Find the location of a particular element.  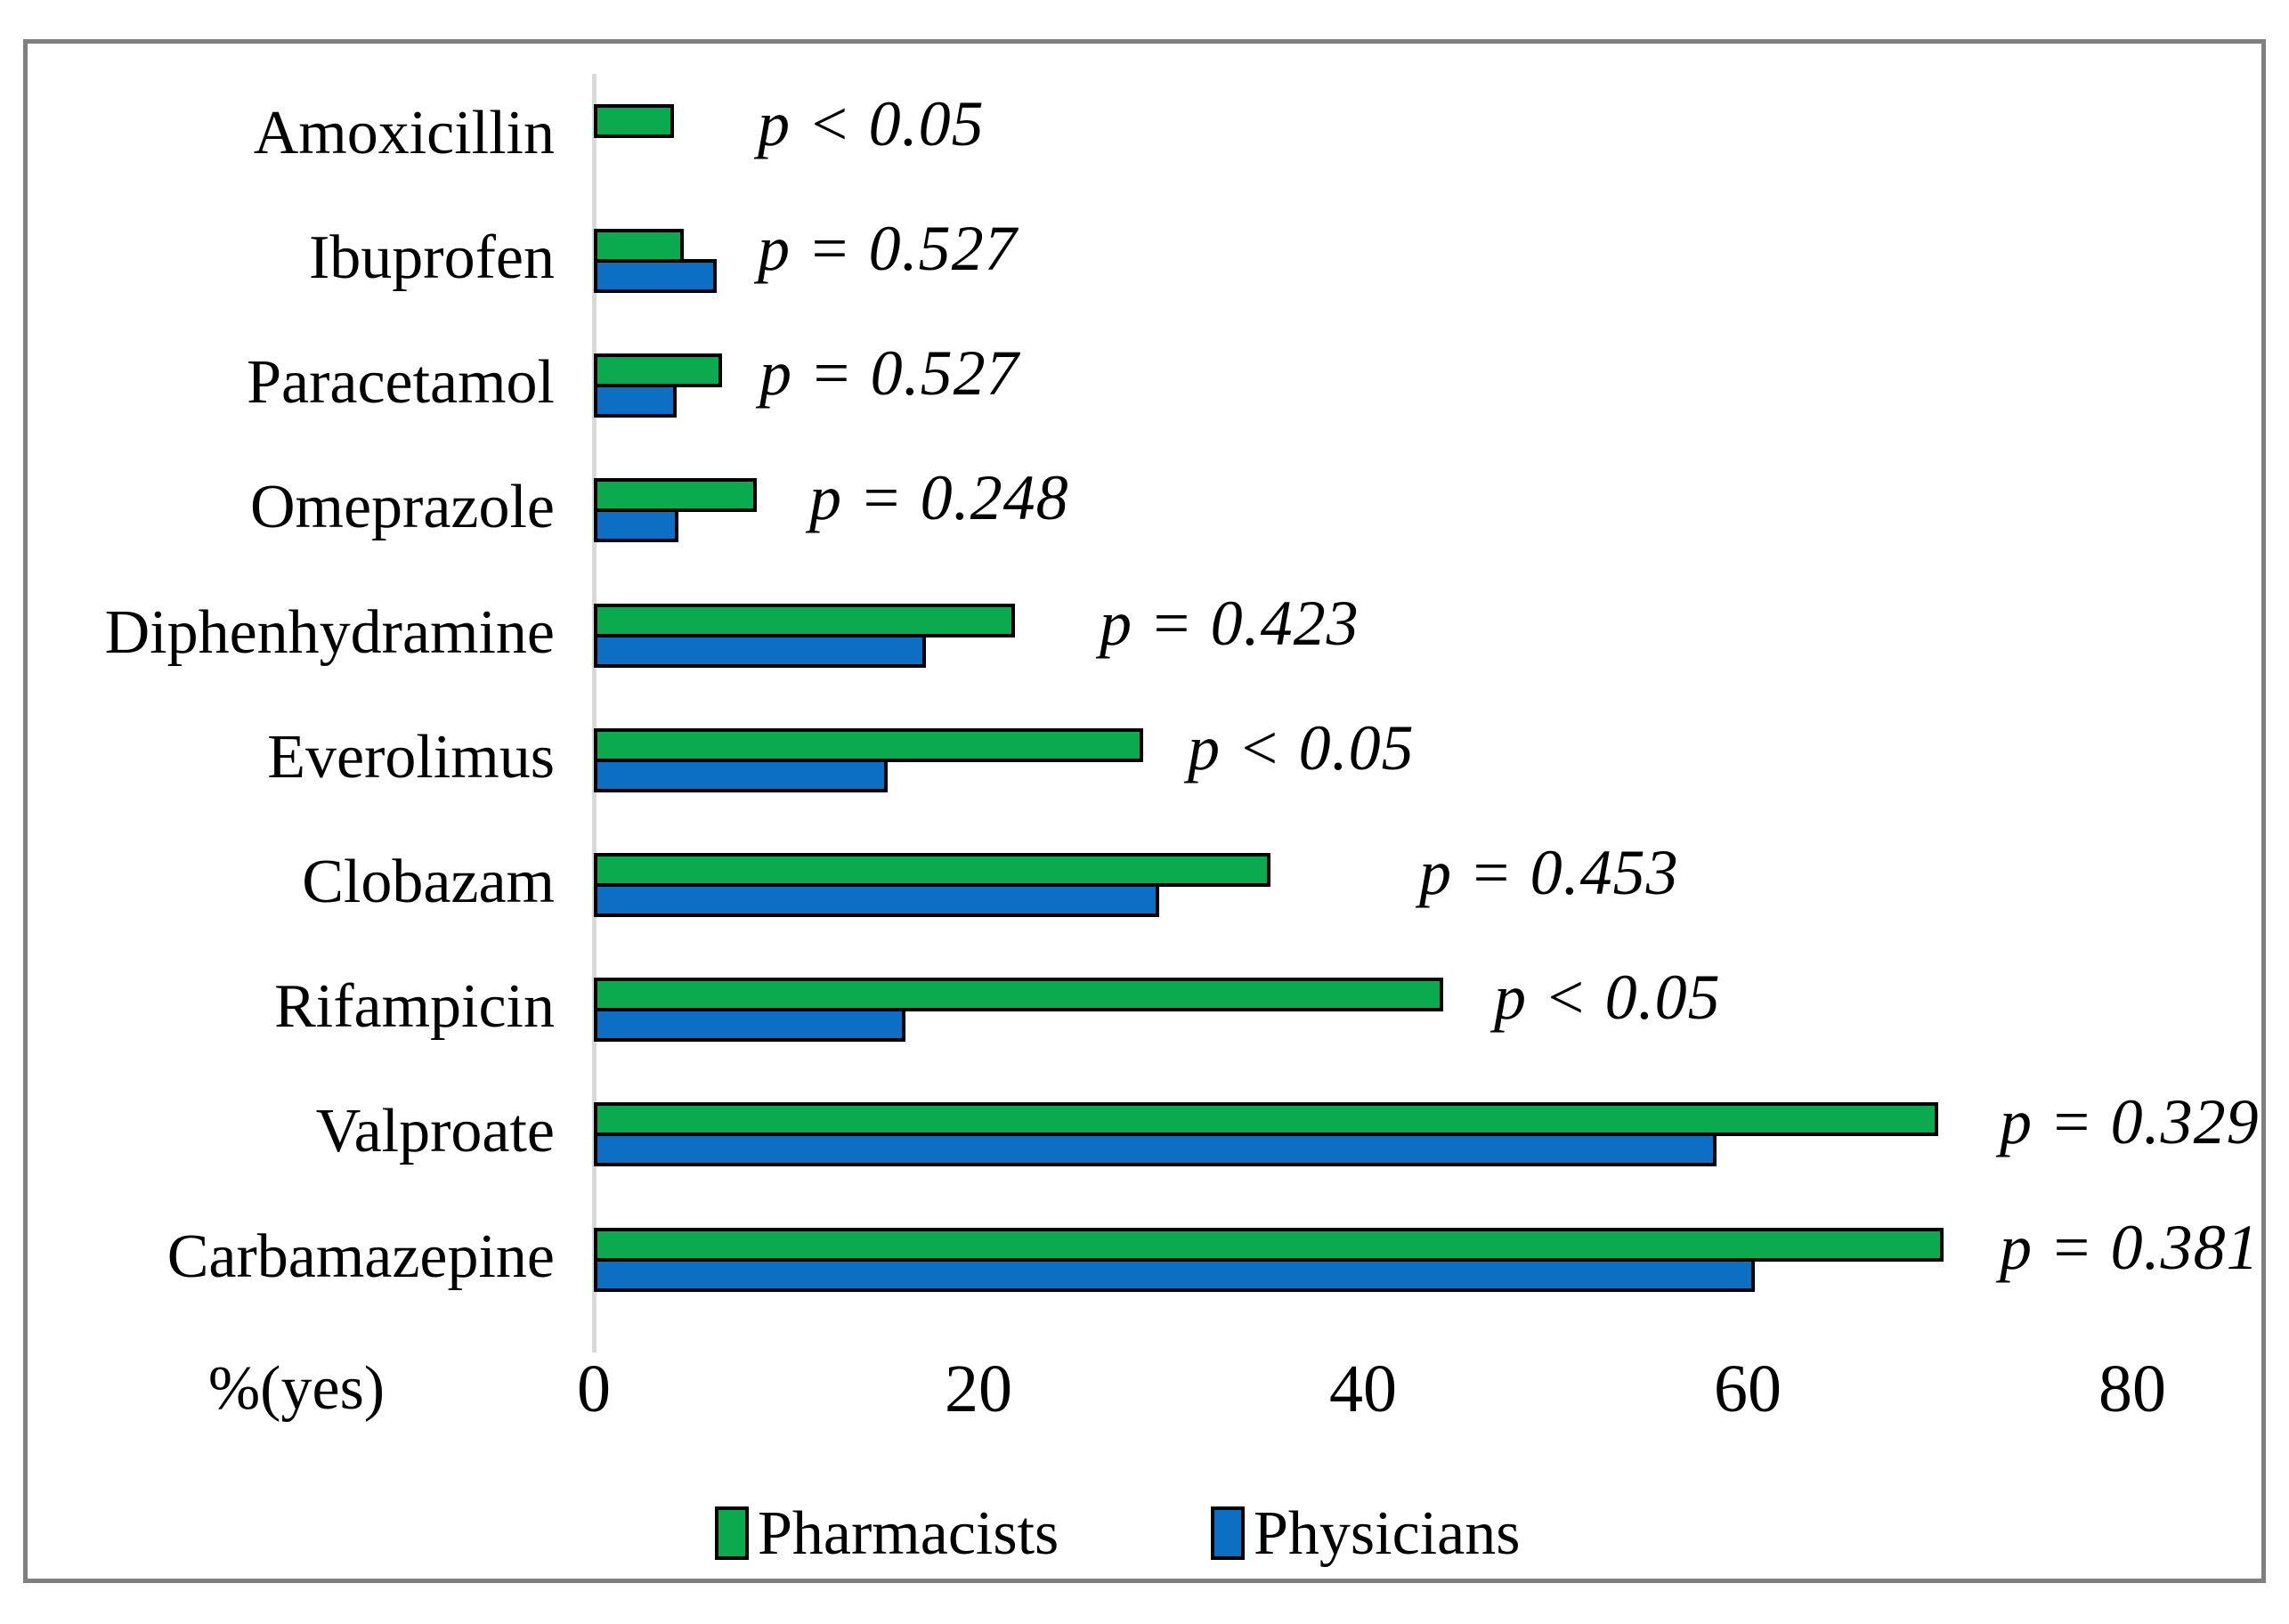

x-tick-label: 40 is located at coordinates (1363, 1389).